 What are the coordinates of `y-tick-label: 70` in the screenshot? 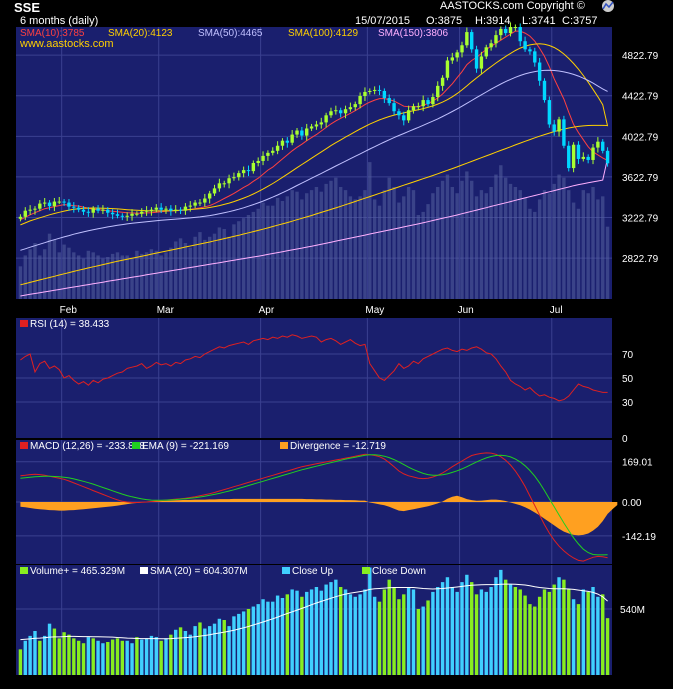 It's located at (628, 355).